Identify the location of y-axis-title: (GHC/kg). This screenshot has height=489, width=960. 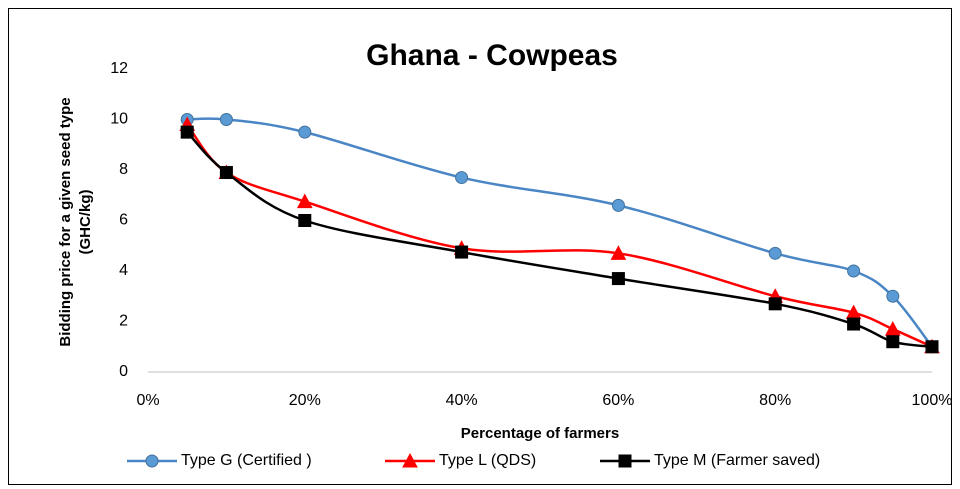
(85, 222).